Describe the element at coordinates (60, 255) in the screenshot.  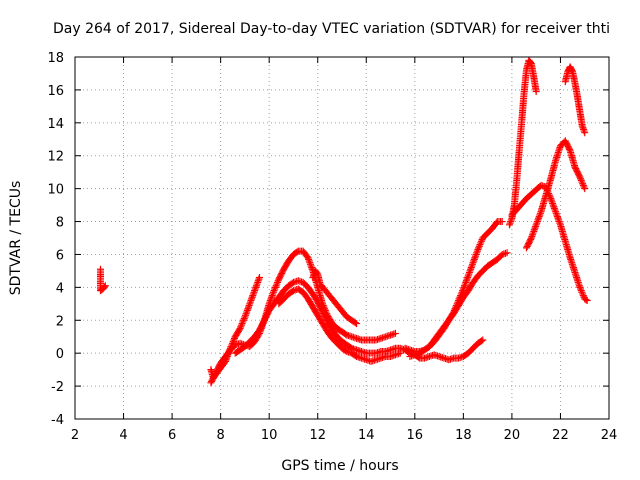
I see `y-tick-label: 6` at that location.